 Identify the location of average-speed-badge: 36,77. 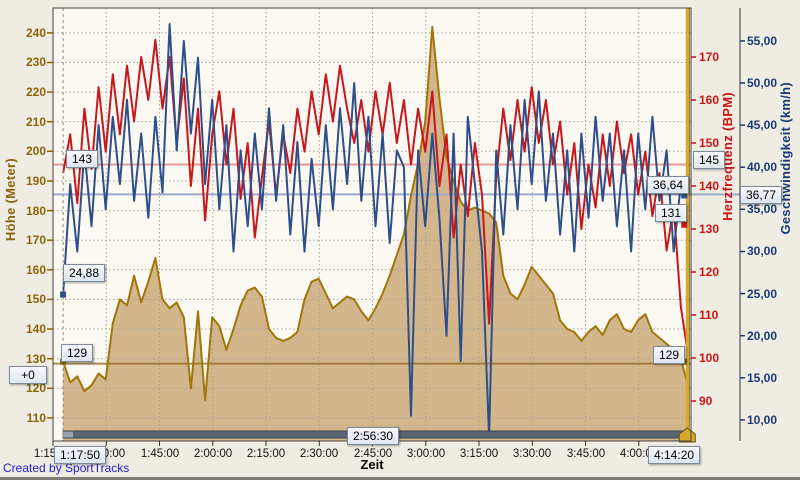
(761, 195).